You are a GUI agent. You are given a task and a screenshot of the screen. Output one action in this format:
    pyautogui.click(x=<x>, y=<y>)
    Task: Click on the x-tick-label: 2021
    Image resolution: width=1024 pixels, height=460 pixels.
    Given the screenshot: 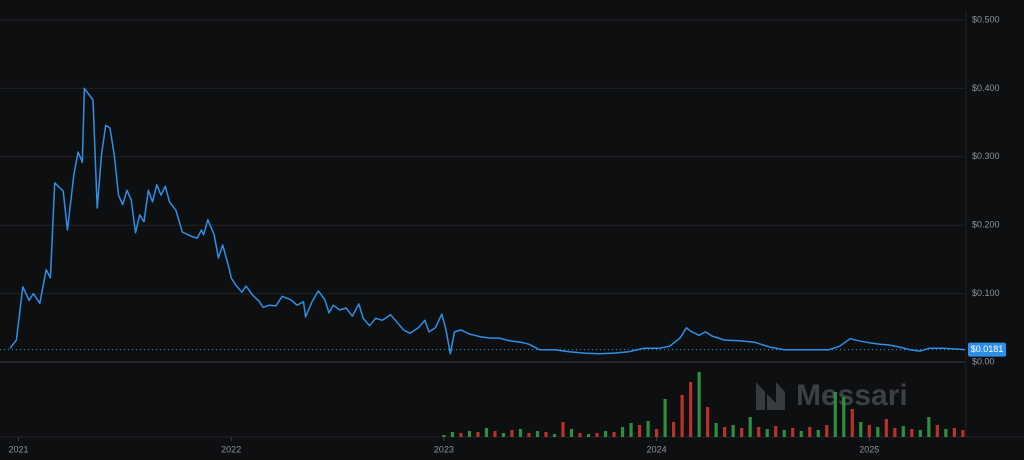 What is the action you would take?
    pyautogui.click(x=18, y=449)
    